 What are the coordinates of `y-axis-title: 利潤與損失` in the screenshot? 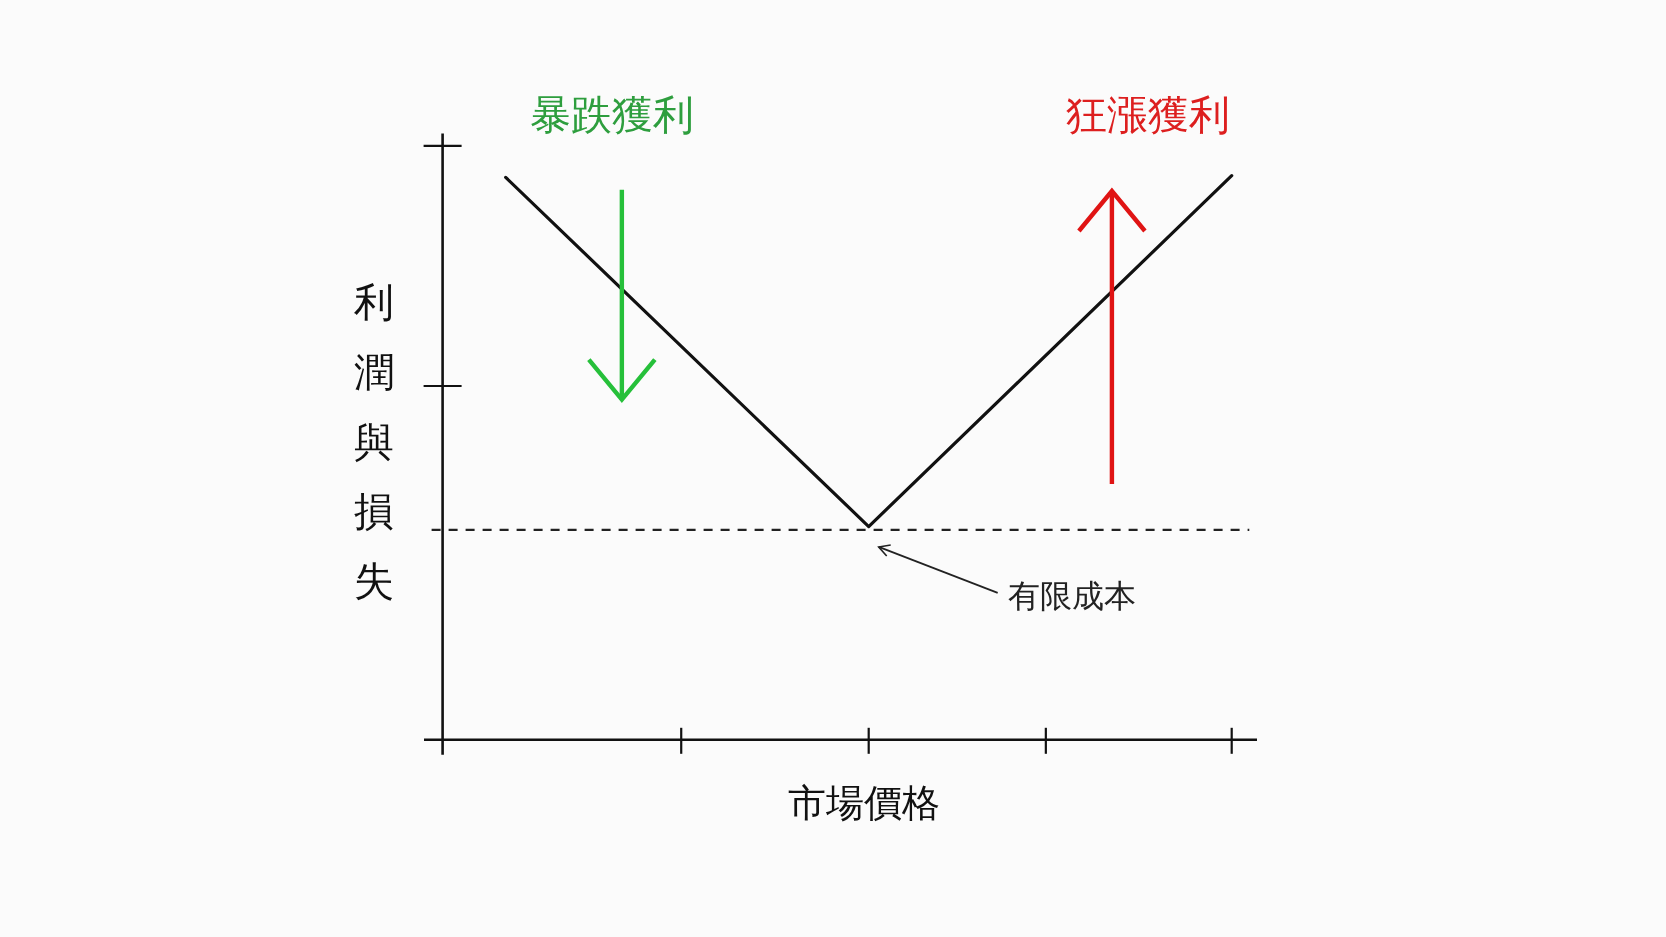 It's located at (374, 441).